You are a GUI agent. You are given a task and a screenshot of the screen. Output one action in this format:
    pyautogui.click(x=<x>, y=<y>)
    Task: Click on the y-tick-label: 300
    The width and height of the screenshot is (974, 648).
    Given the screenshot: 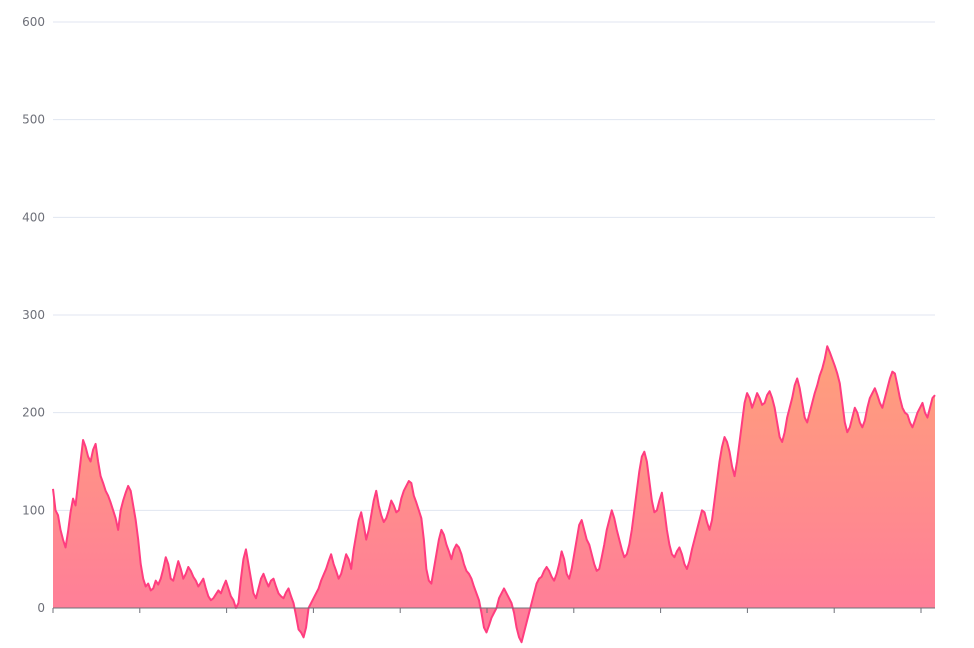 What is the action you would take?
    pyautogui.click(x=33, y=315)
    